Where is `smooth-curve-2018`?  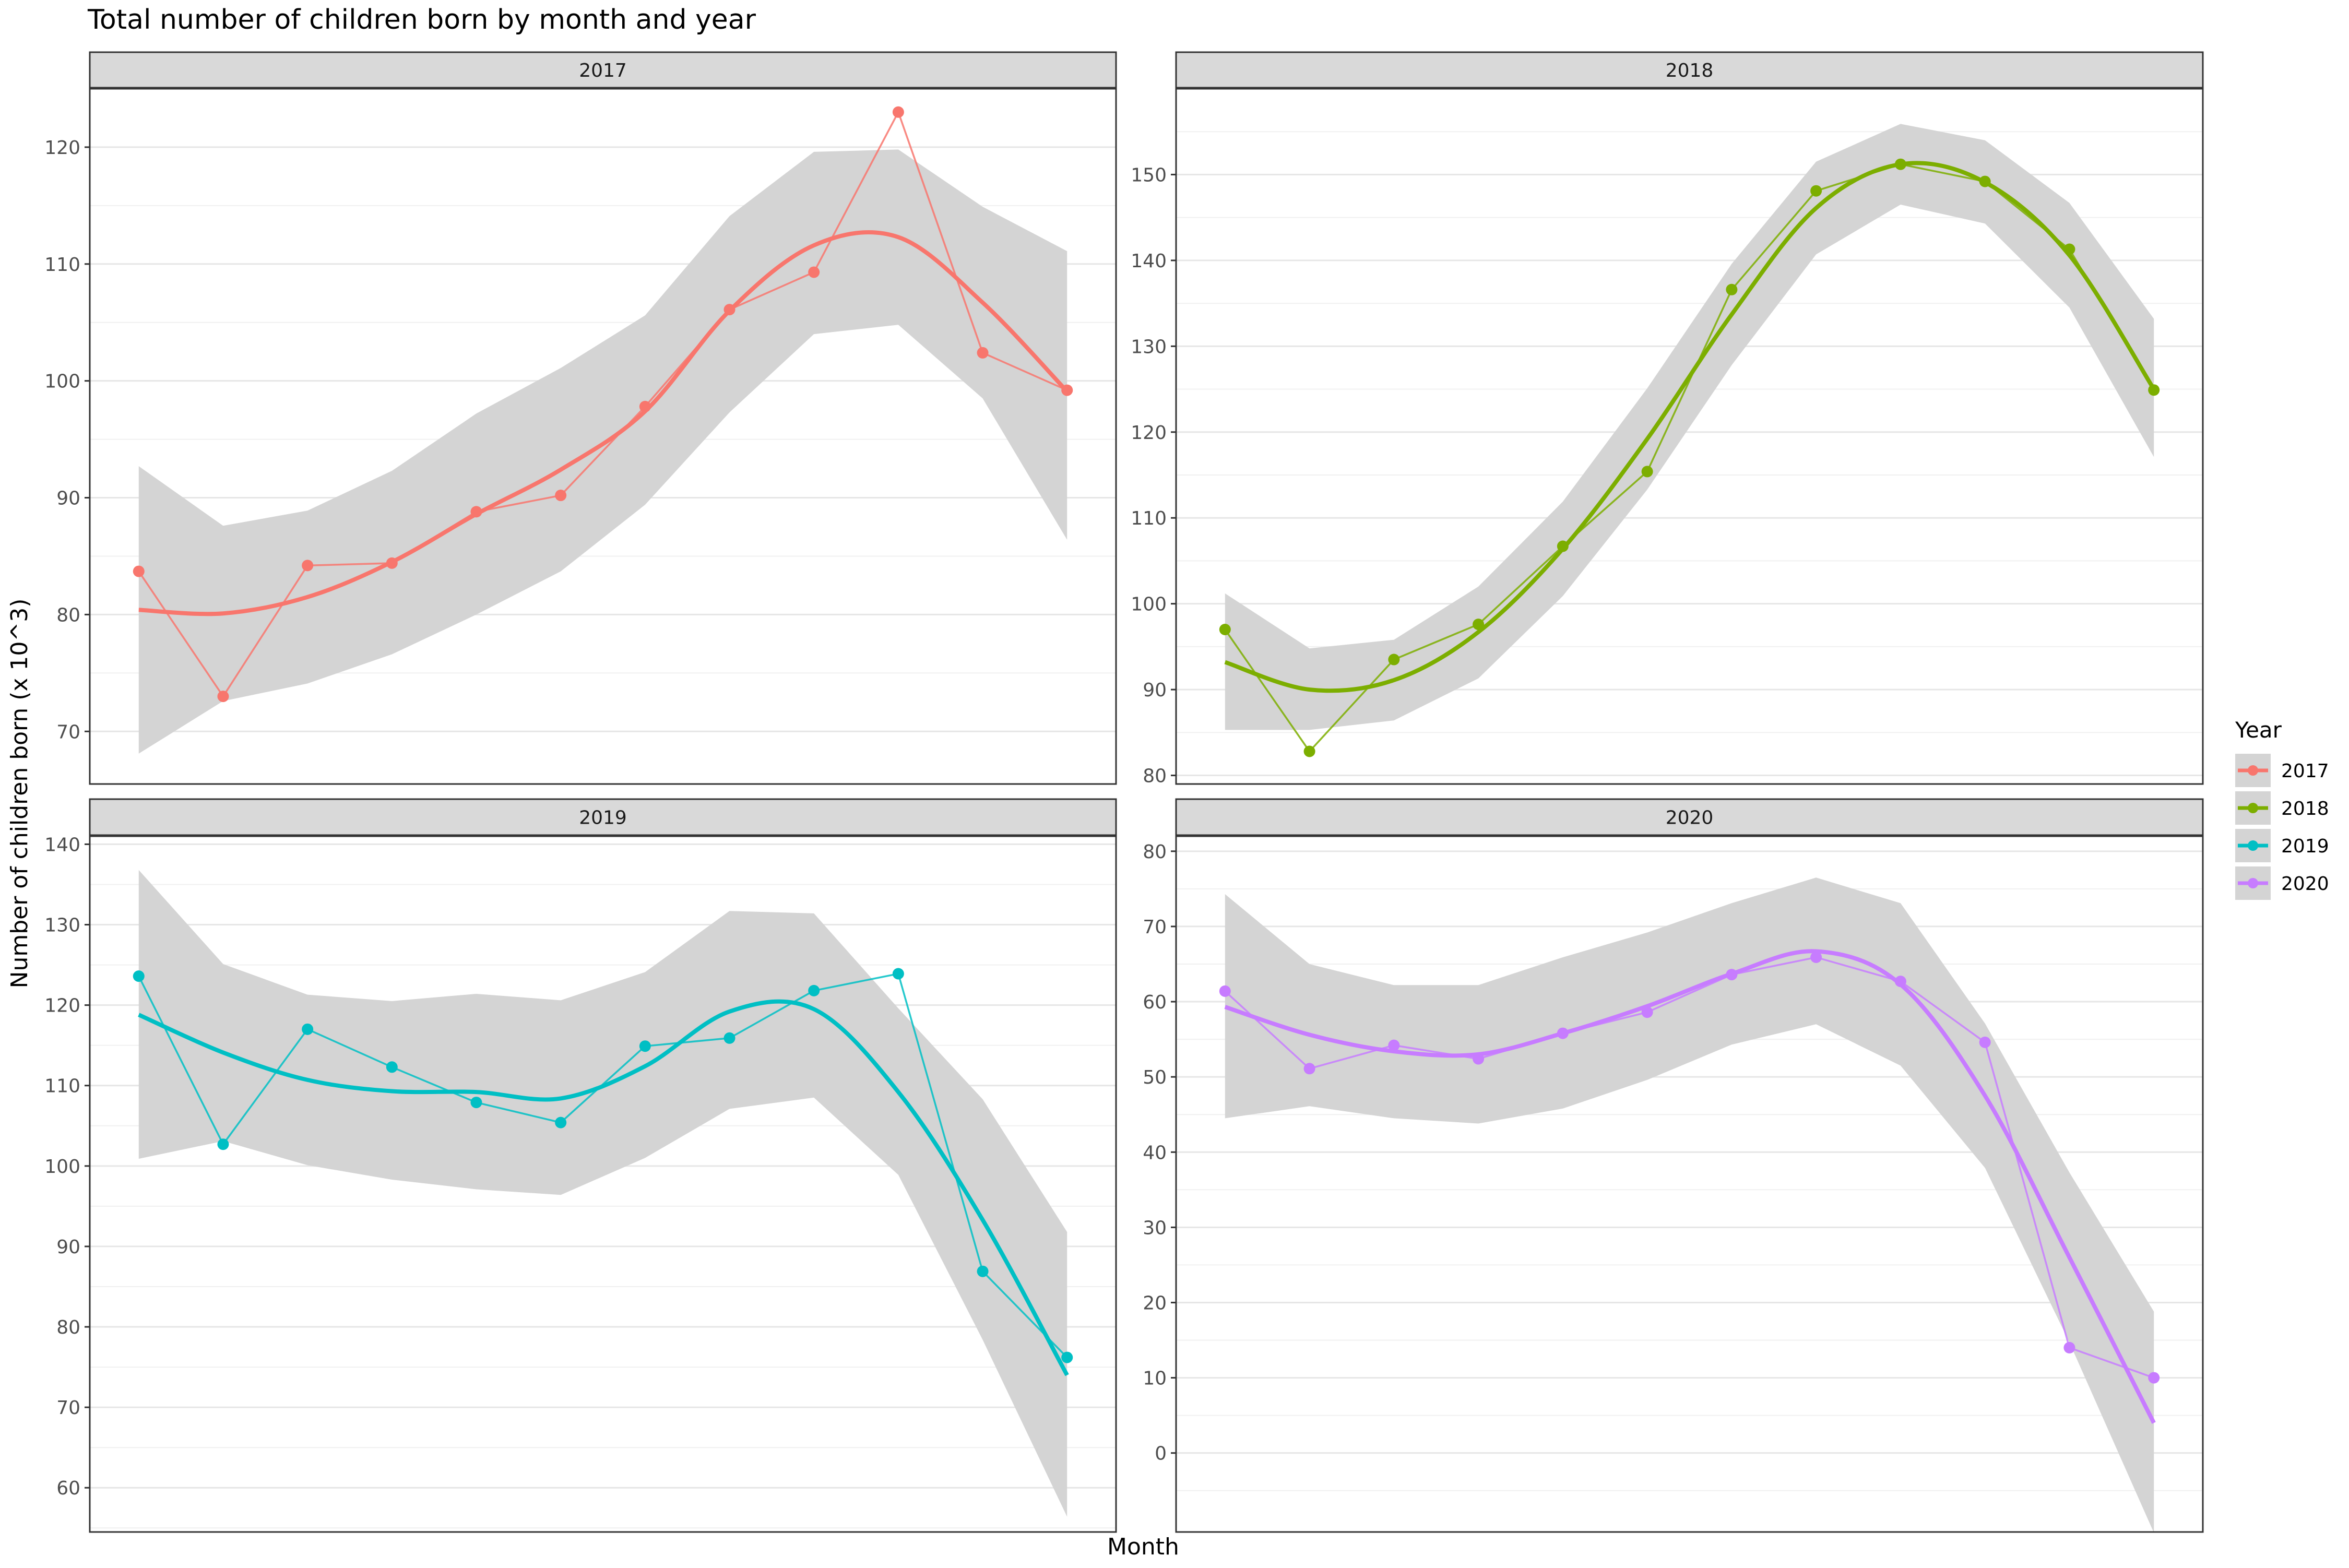
smooth-curve-2018 is located at coordinates (1690, 427).